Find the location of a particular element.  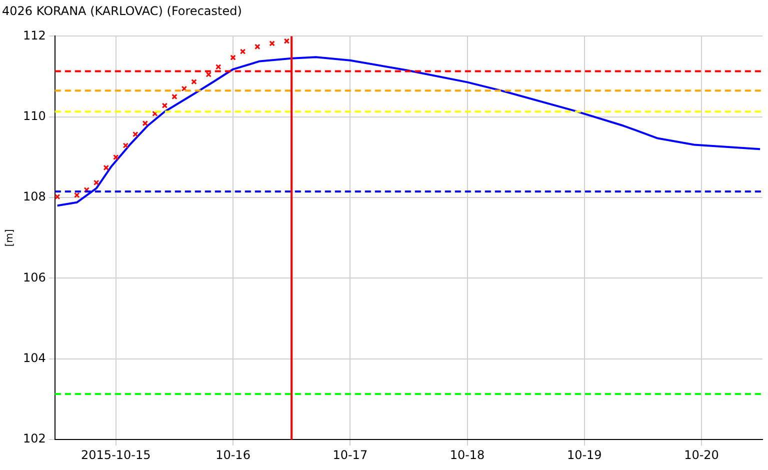

y-tick-label: 104 is located at coordinates (34, 358).